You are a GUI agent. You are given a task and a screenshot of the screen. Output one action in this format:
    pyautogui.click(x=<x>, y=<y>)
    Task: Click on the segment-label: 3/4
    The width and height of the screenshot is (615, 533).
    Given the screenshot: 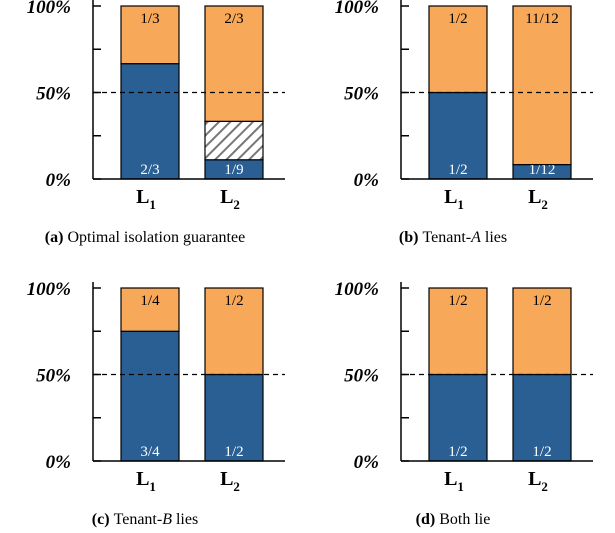 What is the action you would take?
    pyautogui.click(x=150, y=452)
    